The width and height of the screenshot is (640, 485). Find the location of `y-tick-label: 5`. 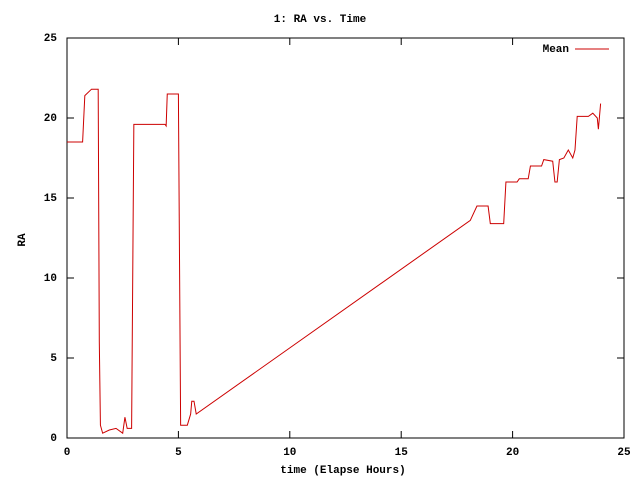

y-tick-label: 5 is located at coordinates (53, 359).